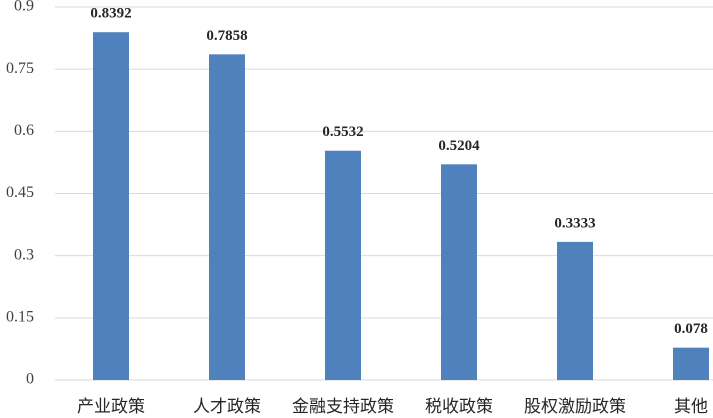 This screenshot has width=713, height=418. Describe the element at coordinates (24, 254) in the screenshot. I see `y-tick-label: 0.3` at that location.